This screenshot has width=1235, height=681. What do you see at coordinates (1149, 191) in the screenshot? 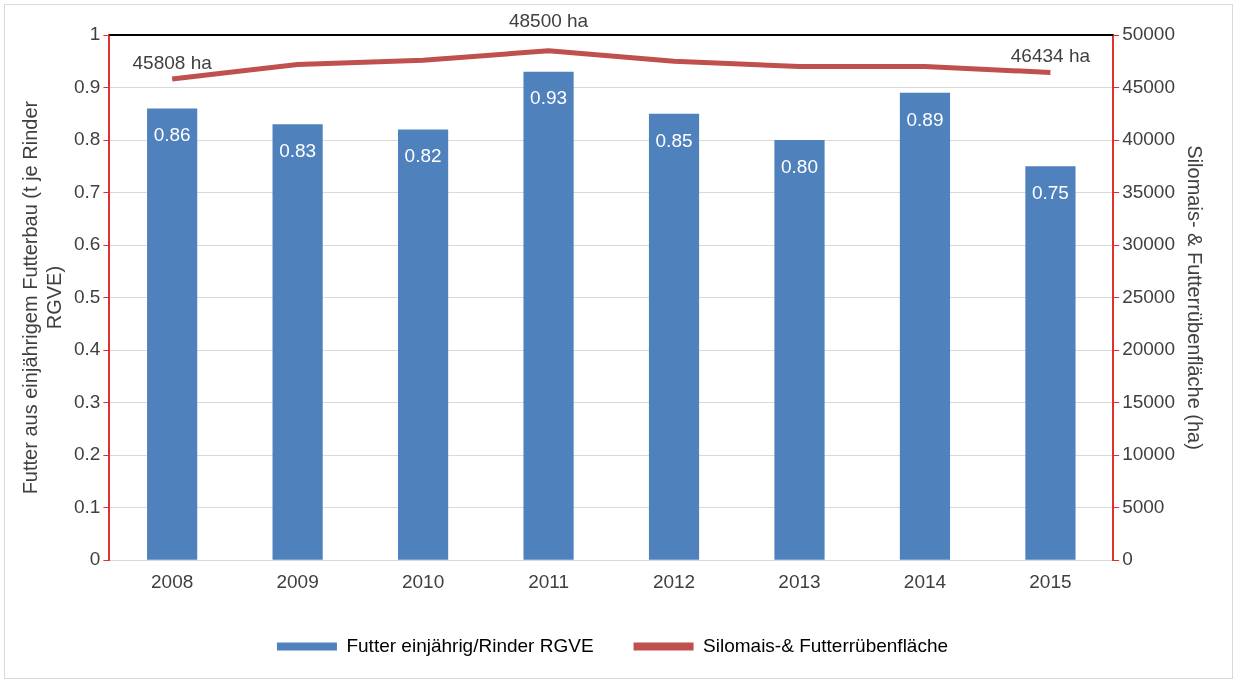
I see `y2-tick-label: 35000` at bounding box center [1149, 191].